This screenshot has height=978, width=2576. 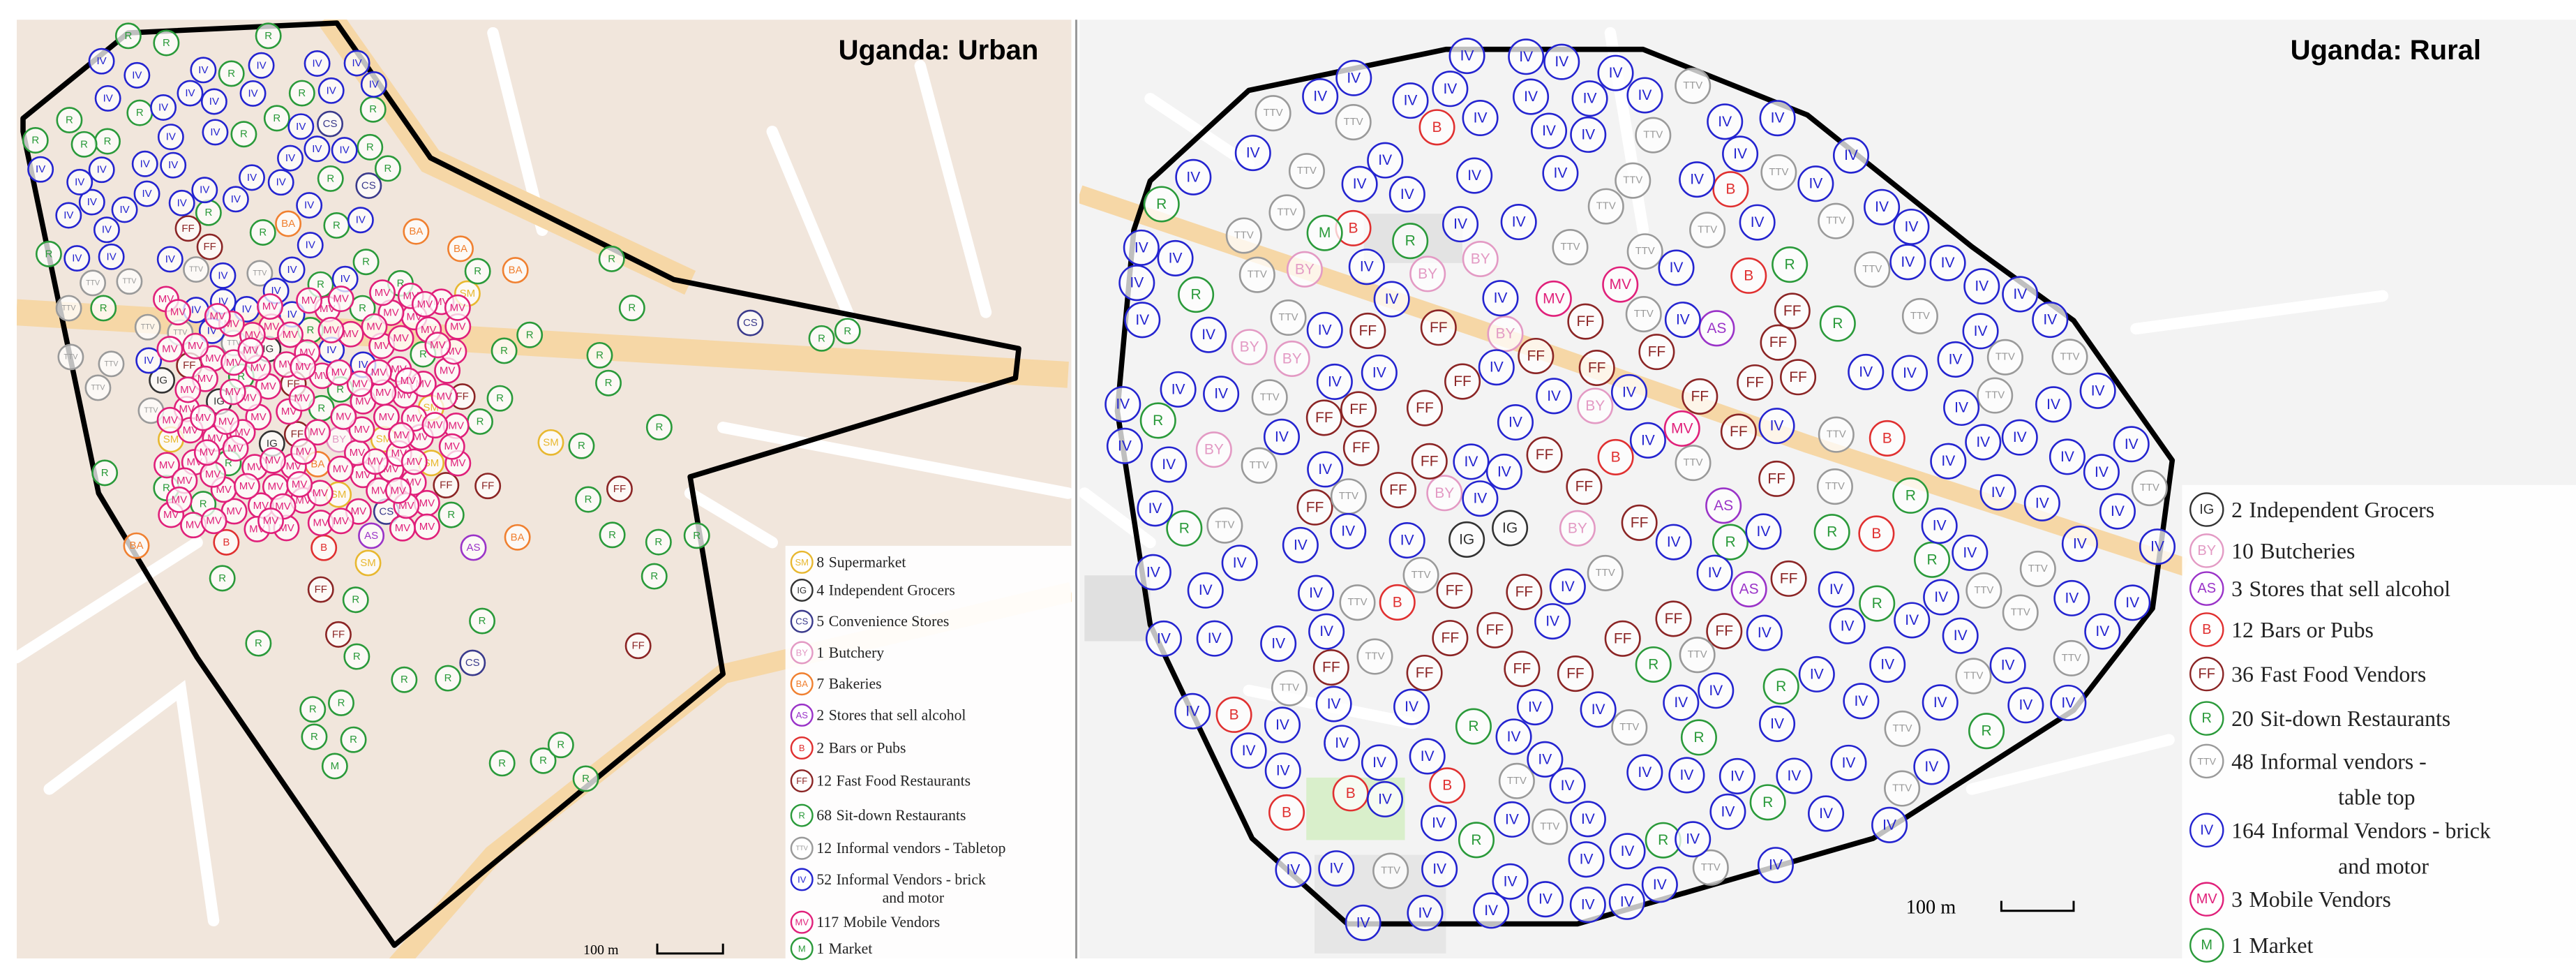 I want to click on legend-symbol, so click(x=802, y=879).